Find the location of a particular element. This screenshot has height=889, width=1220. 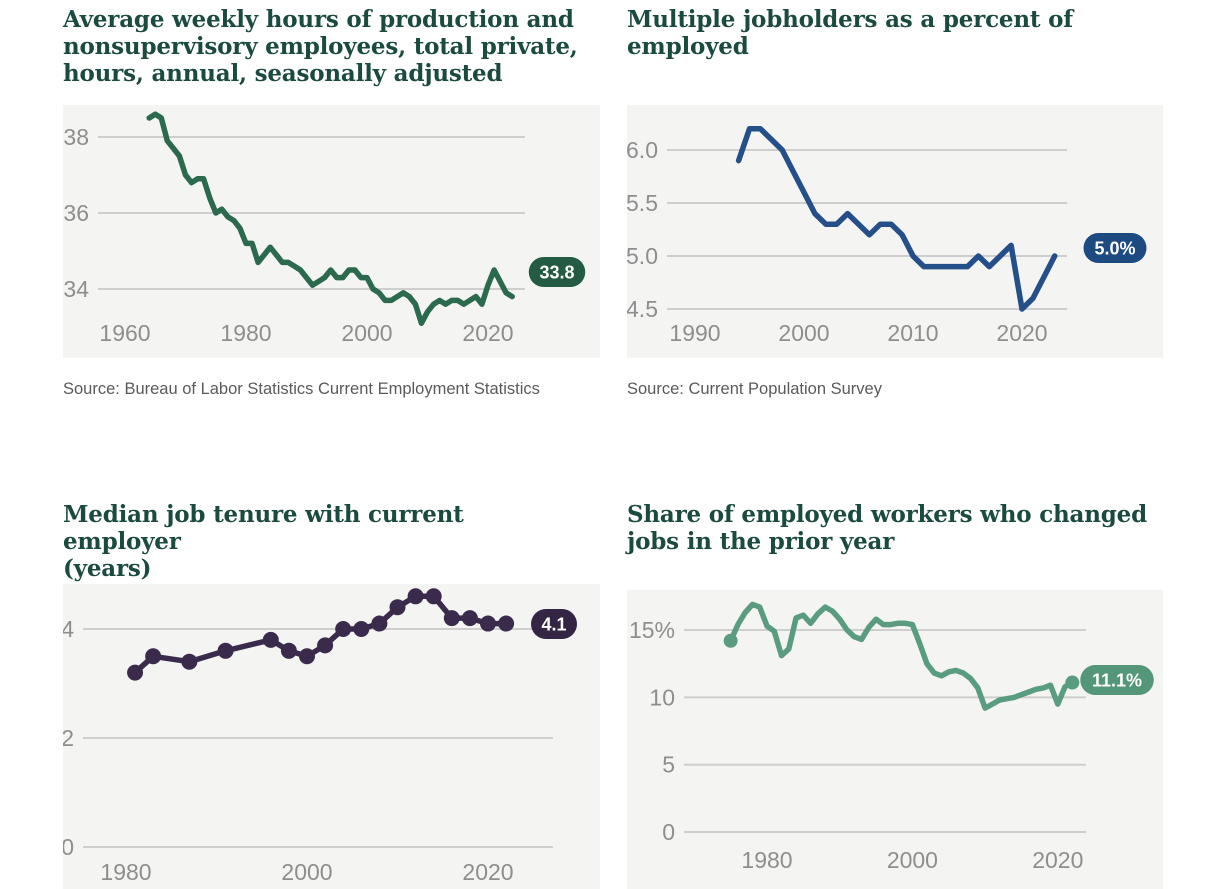

x-tick-label: 1990 is located at coordinates (694, 333).